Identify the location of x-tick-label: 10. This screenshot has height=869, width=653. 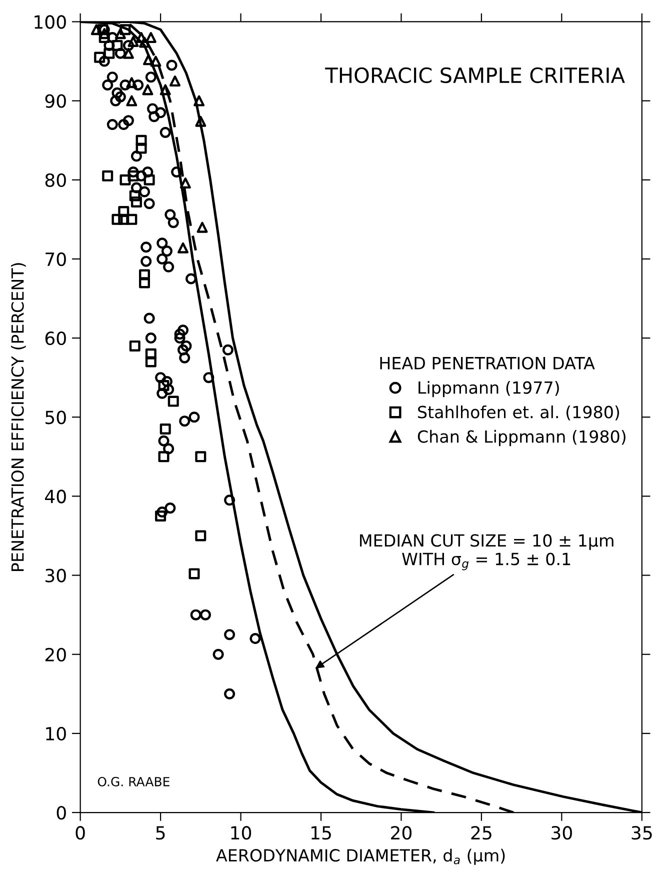
(241, 833).